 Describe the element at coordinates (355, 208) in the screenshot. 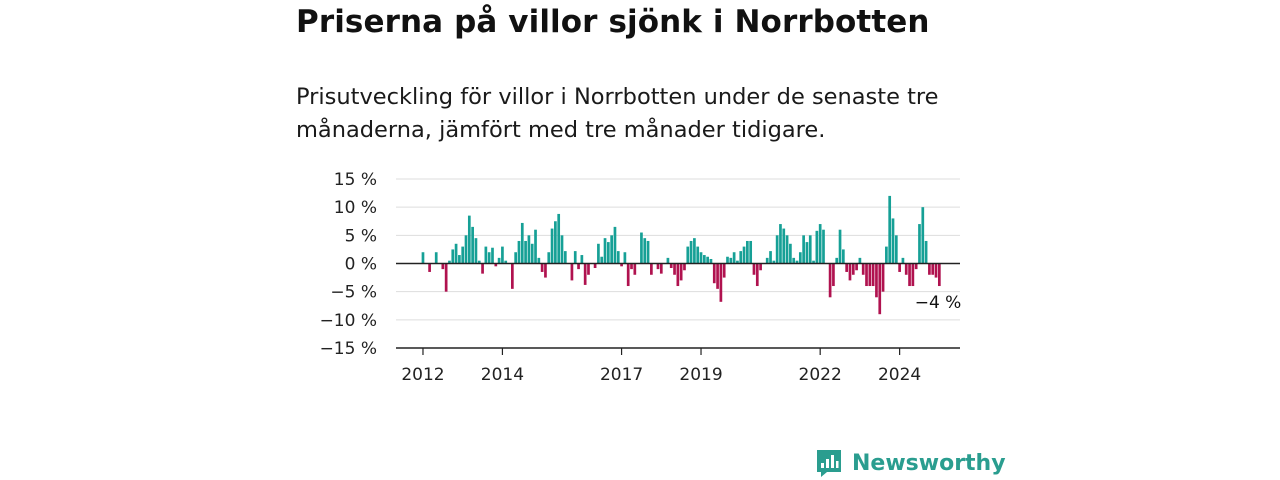

I see `y-tick-label: 10 %` at that location.